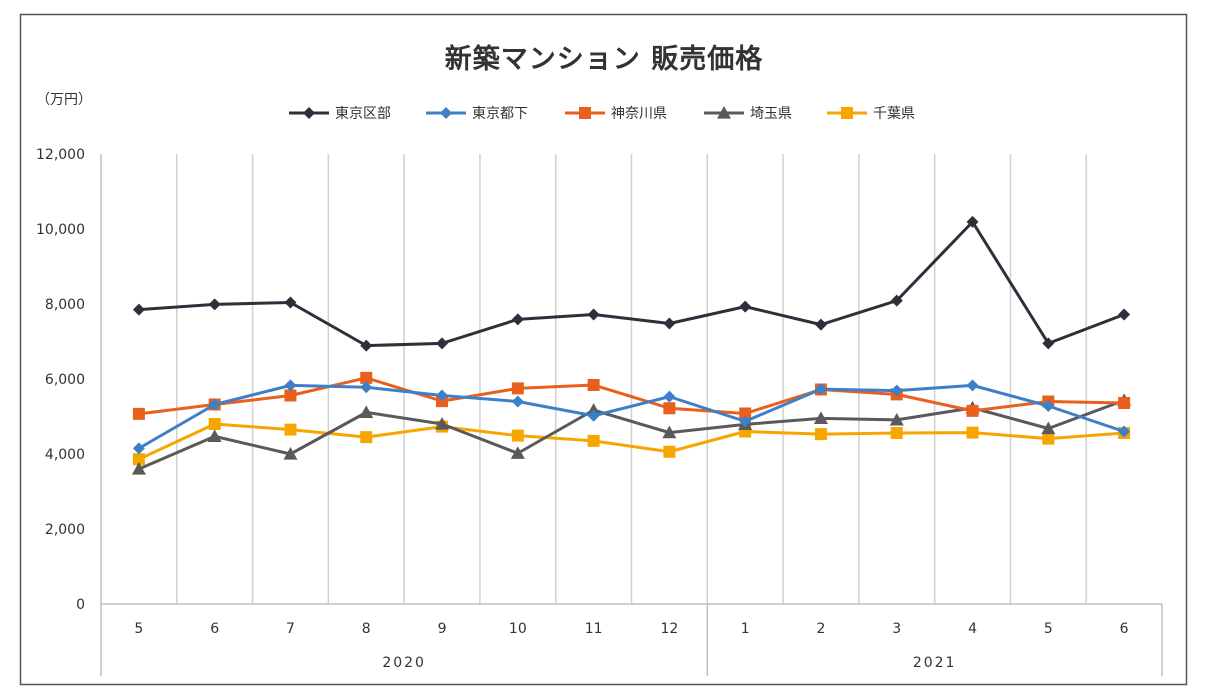  What do you see at coordinates (631, 629) in the screenshot?
I see `x-axis-tick-labels: 5 6 7 8 9 10 11 12 1 2 3 4 5 6` at bounding box center [631, 629].